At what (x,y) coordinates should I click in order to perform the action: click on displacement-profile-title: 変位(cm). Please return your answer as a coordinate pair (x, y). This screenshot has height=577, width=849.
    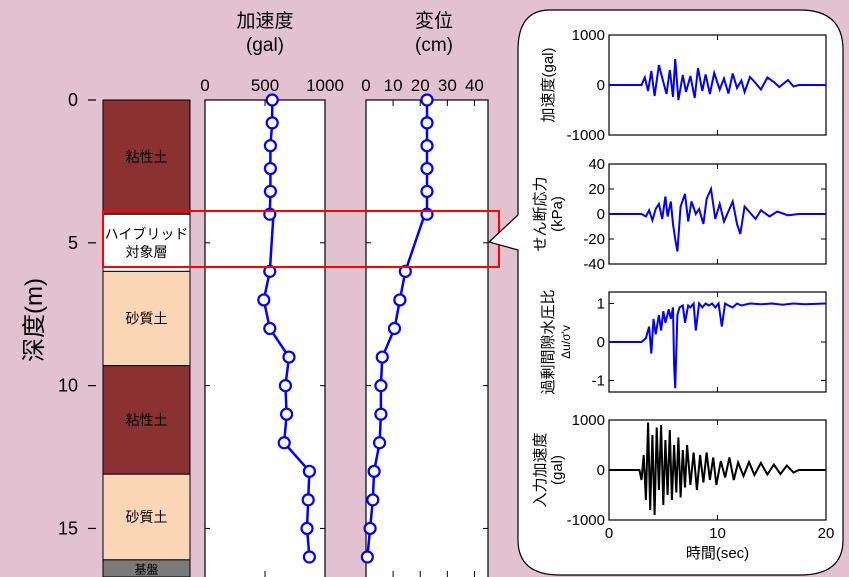
    Looking at the image, I should click on (434, 33).